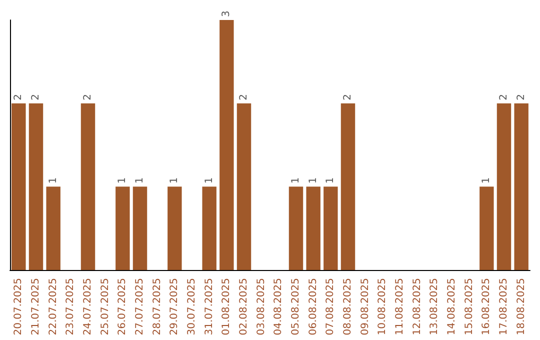 Image resolution: width=540 pixels, height=340 pixels. I want to click on x-tick-label: 02.08.2025, so click(244, 307).